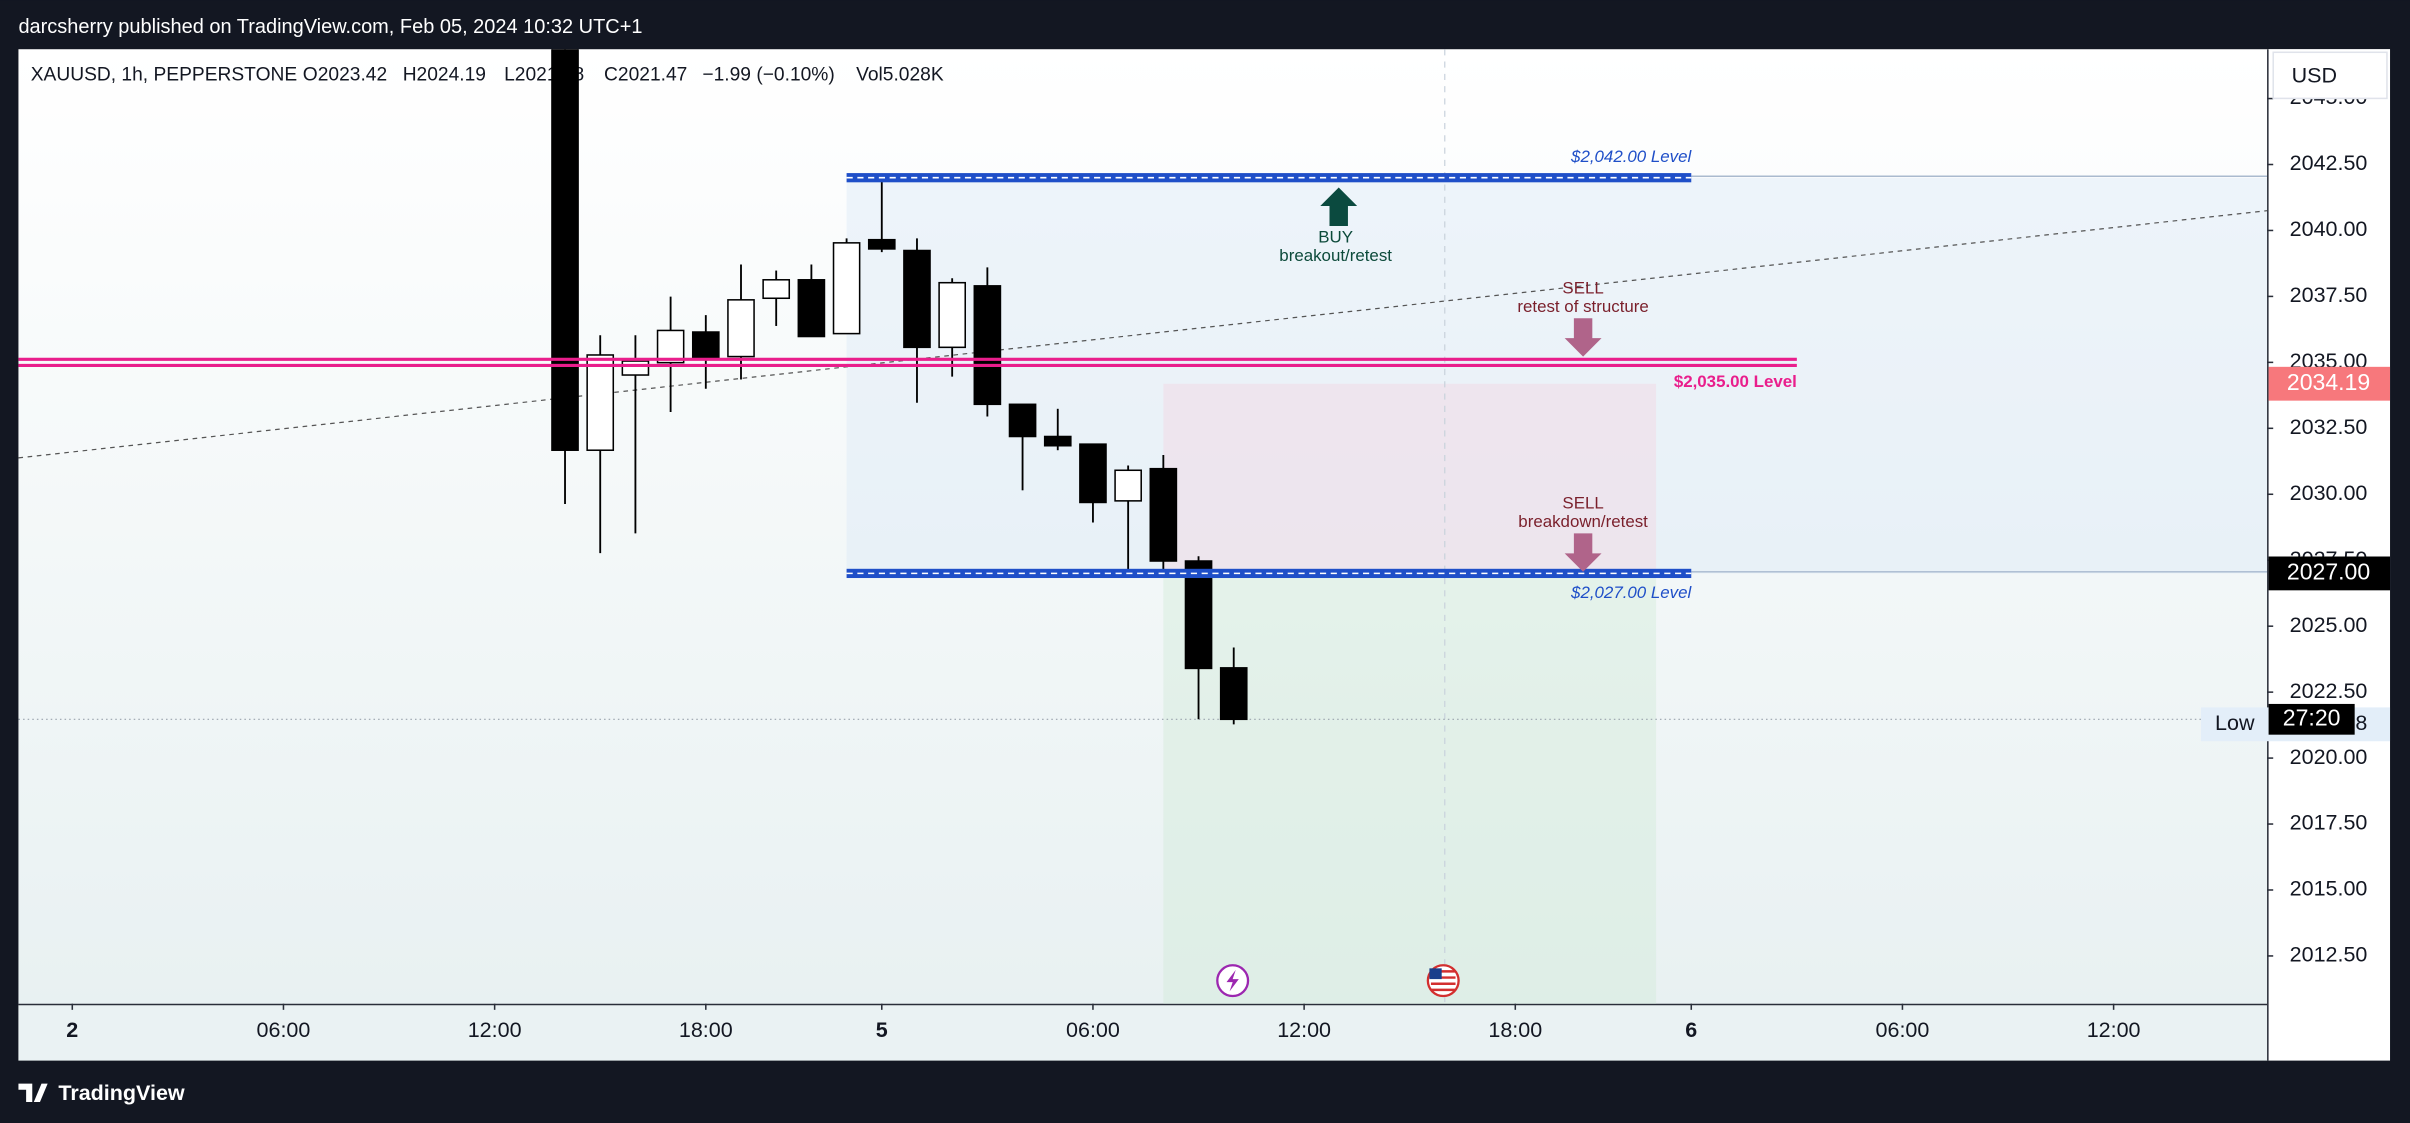 The width and height of the screenshot is (2410, 1123). Describe the element at coordinates (645, 74) in the screenshot. I see `legend-close: C2021.47` at that location.